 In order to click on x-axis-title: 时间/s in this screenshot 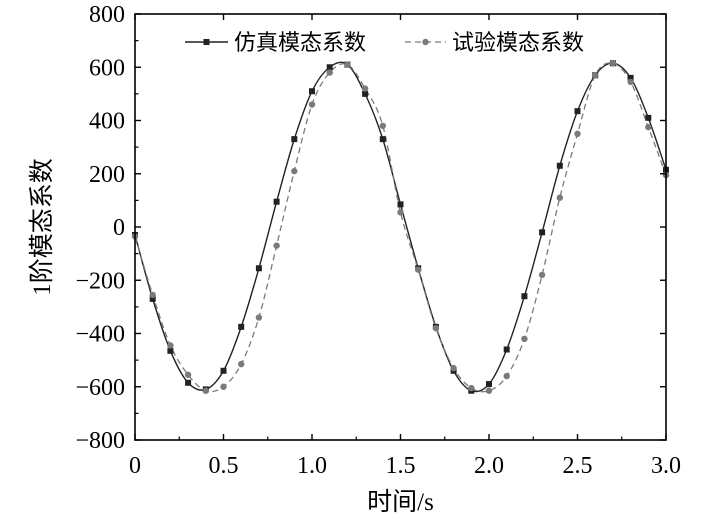, I will do `click(400, 502)`.